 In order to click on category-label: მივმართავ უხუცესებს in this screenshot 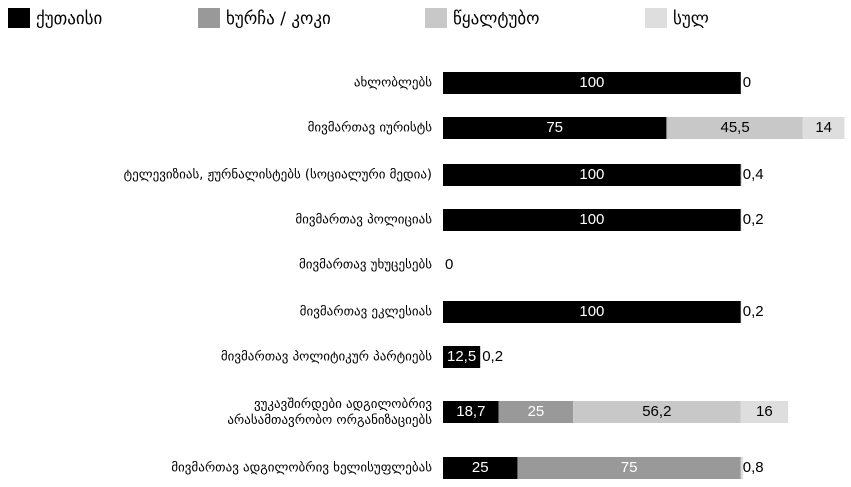, I will do `click(365, 265)`.